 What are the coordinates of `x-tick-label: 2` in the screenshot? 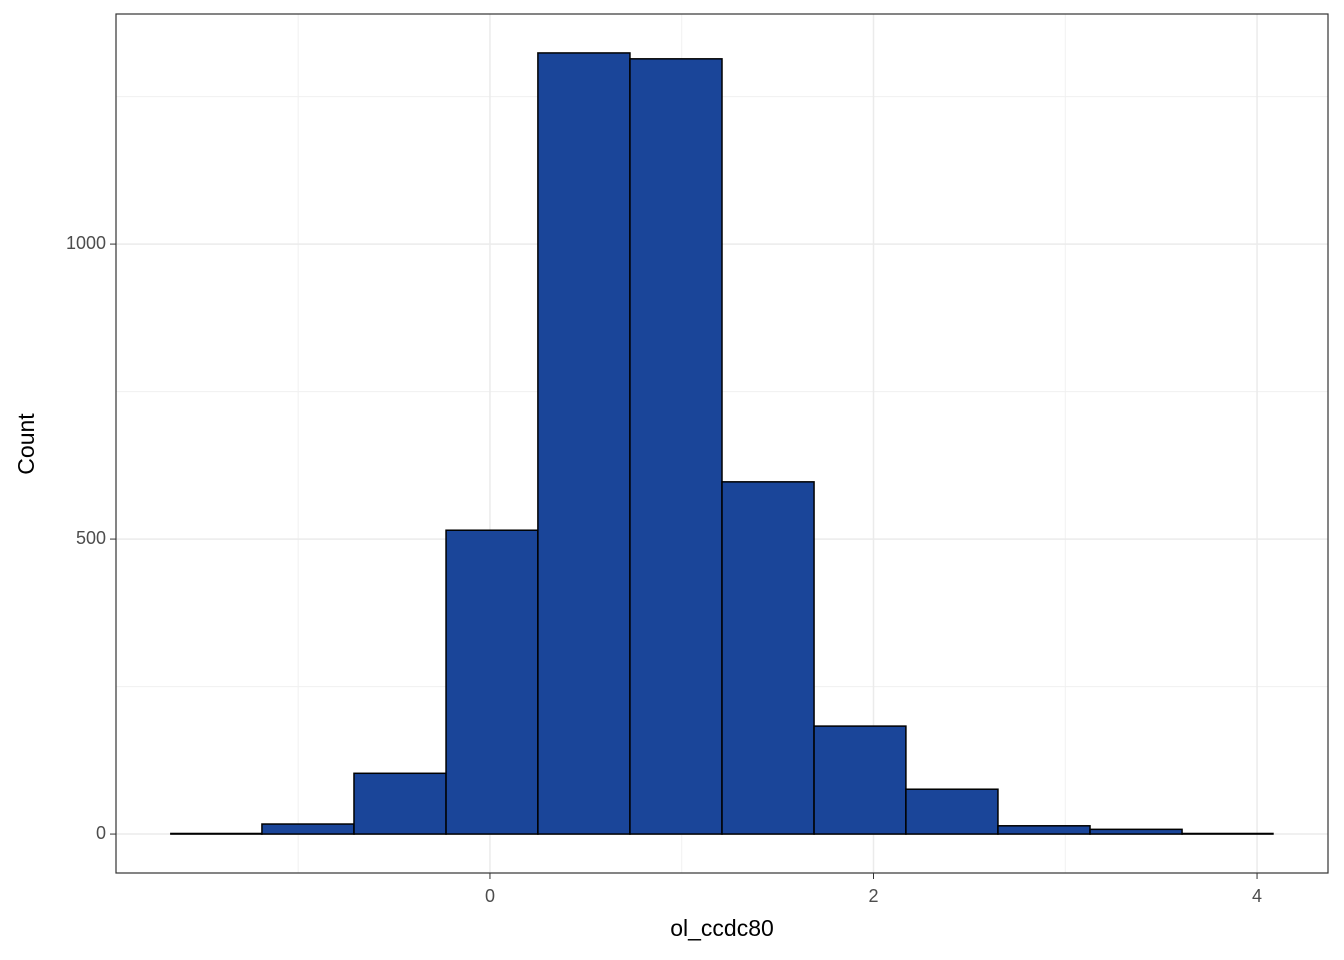 It's located at (873, 896).